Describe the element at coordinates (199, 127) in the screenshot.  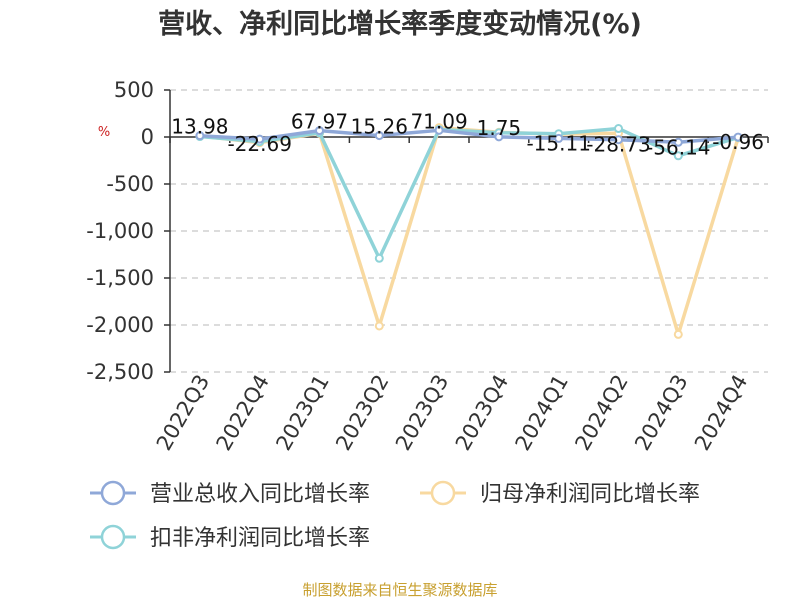
I see `data-label: 13.98` at that location.